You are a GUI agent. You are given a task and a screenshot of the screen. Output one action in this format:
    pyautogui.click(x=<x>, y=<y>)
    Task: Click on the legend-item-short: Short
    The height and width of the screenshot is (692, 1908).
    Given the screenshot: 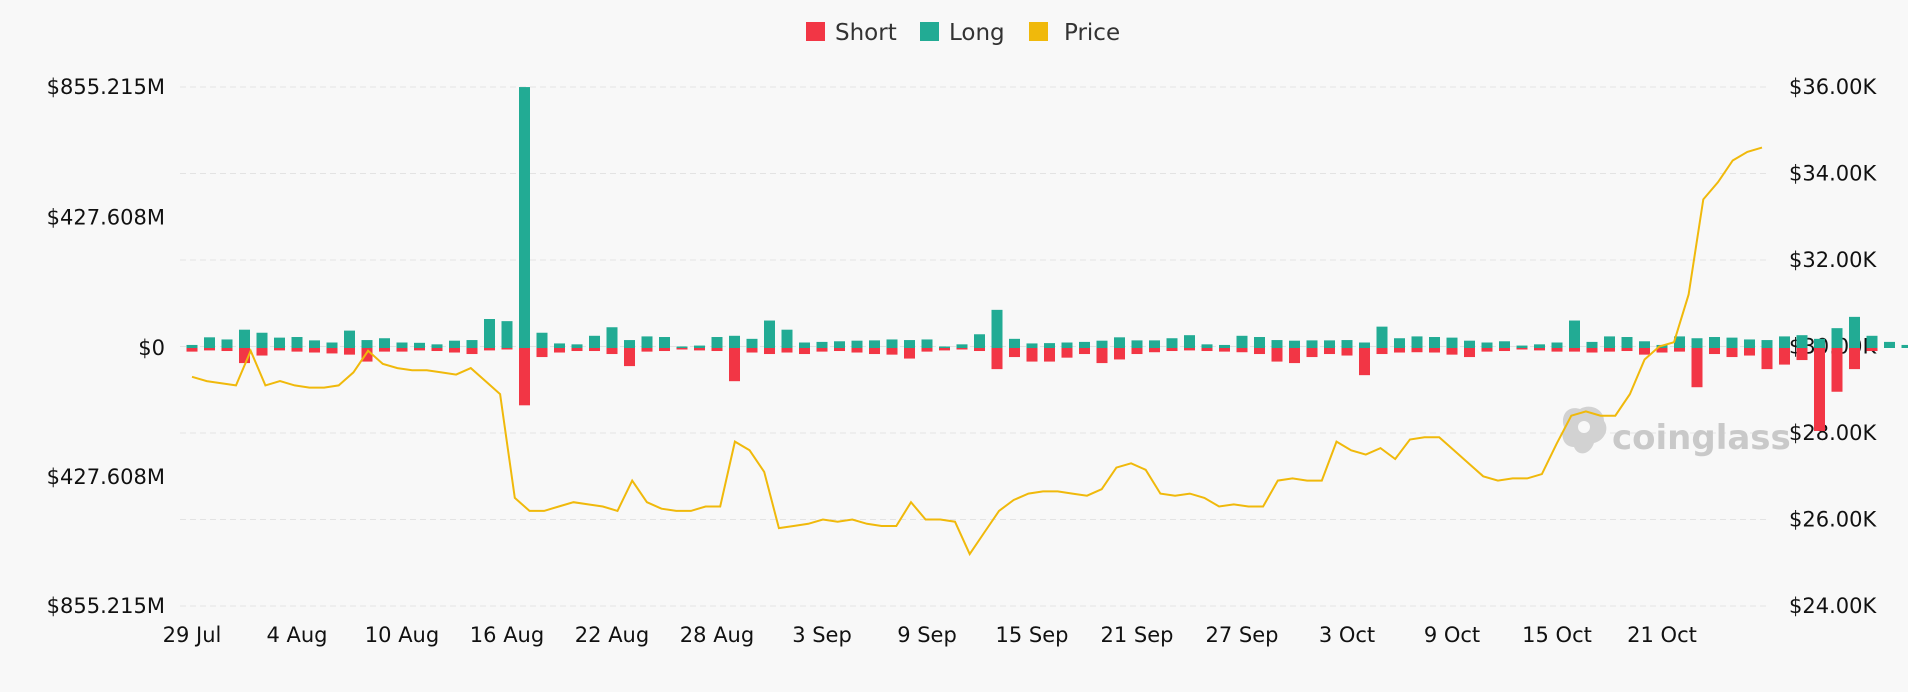 What is the action you would take?
    pyautogui.click(x=851, y=33)
    